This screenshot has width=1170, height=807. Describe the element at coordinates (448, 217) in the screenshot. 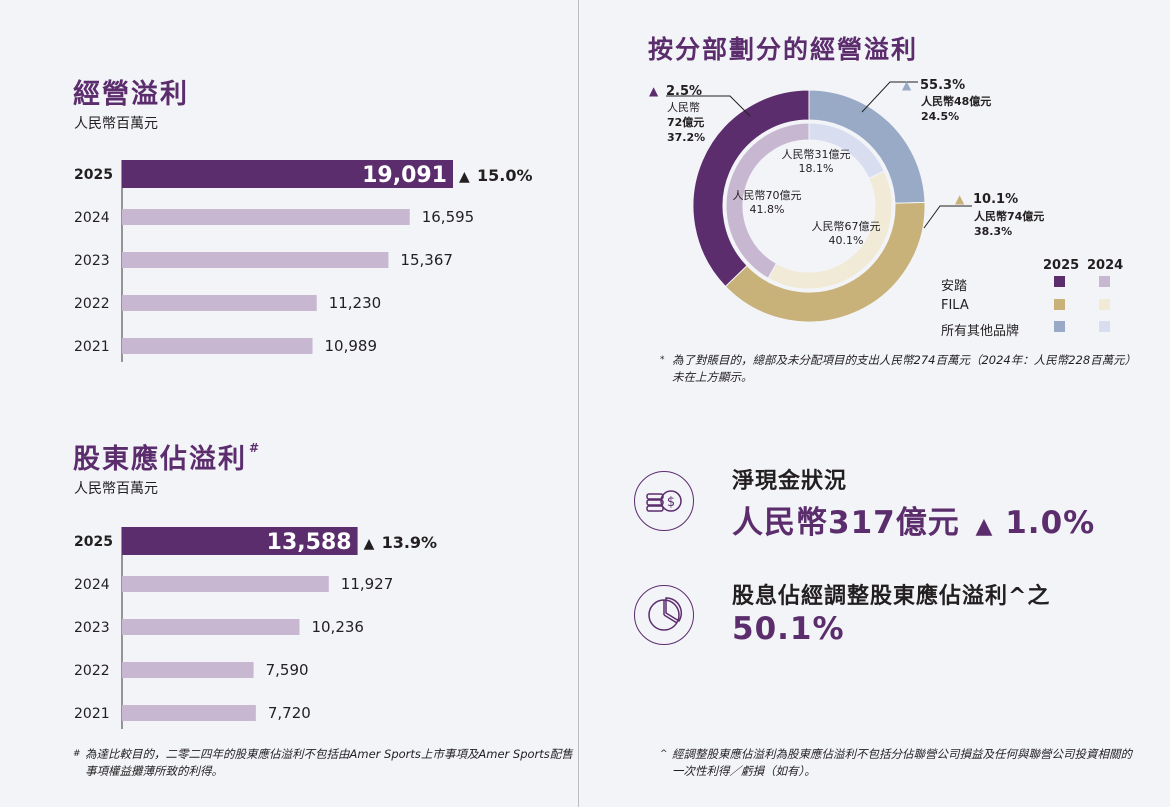

I see `bar-value-label: 16,595` at that location.